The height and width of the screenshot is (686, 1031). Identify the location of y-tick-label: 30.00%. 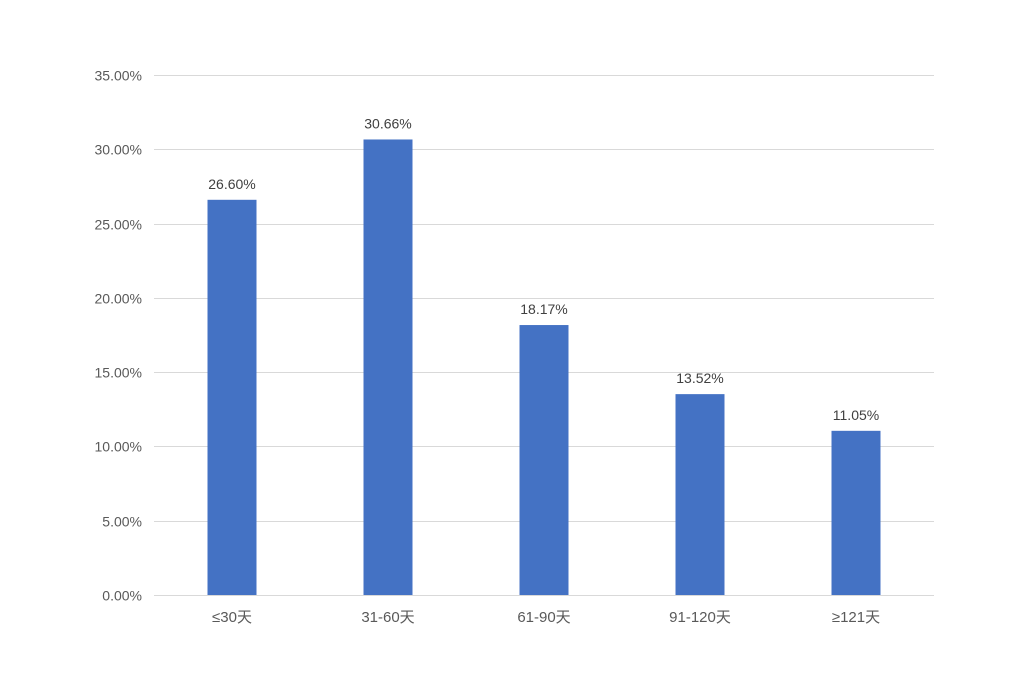
(118, 150).